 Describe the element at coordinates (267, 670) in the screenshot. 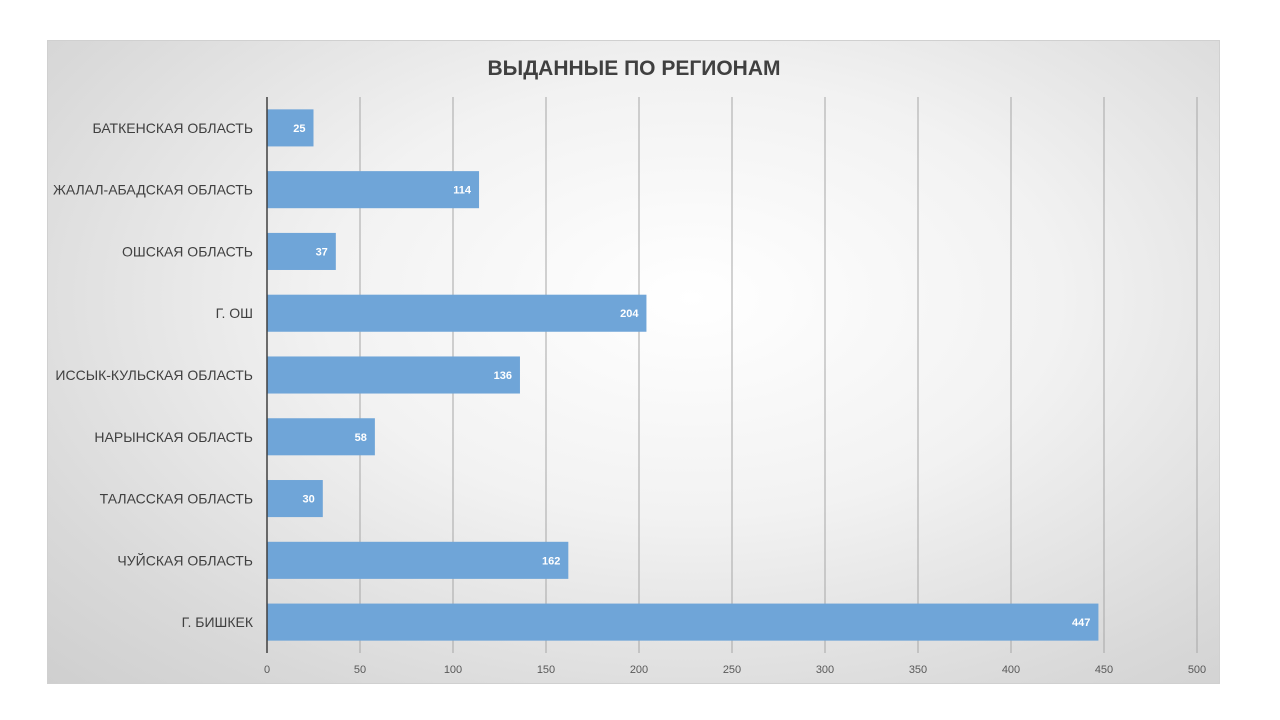

I see `x-tick-label: 0` at that location.